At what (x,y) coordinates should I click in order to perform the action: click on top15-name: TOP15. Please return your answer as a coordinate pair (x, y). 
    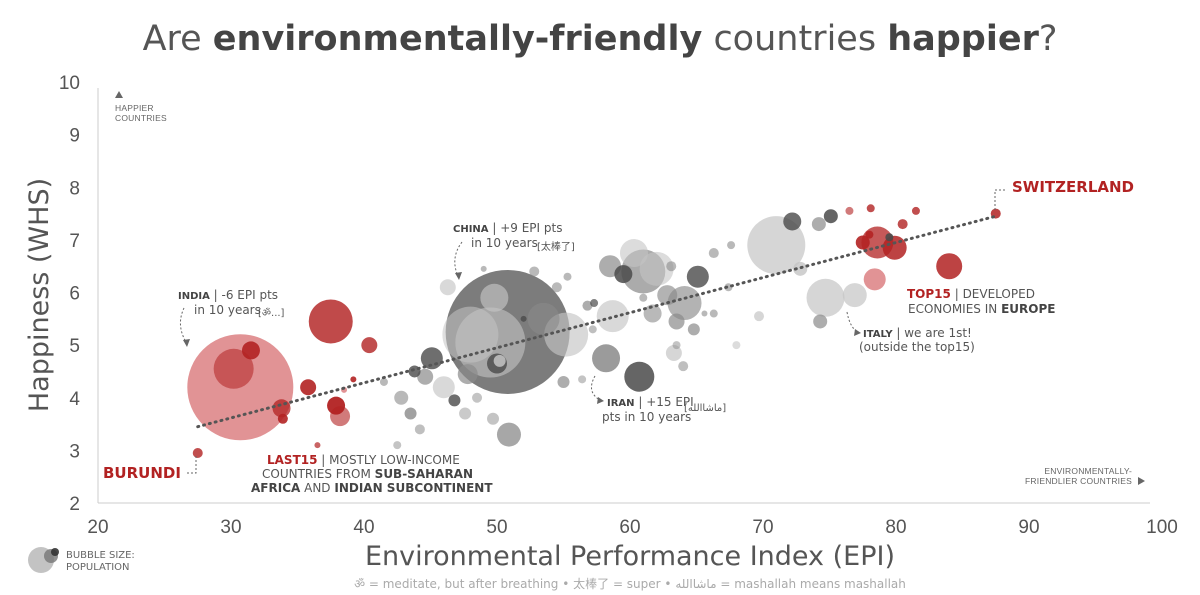
    Looking at the image, I should click on (929, 294).